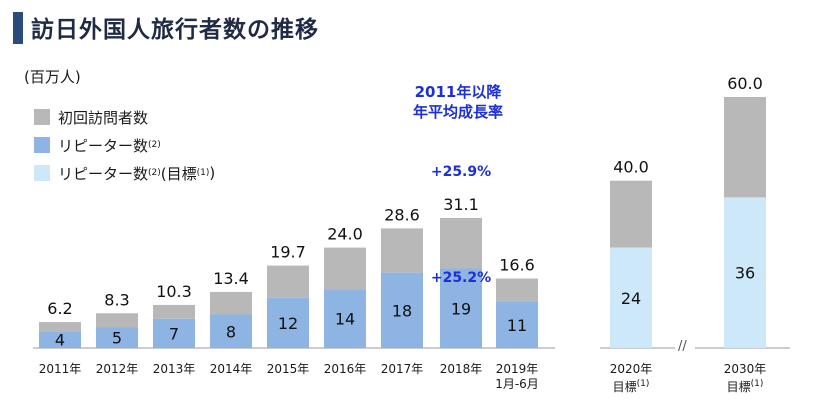 The image size is (814, 410). What do you see at coordinates (458, 92) in the screenshot?
I see `growth-note-line1: 2011年以降` at bounding box center [458, 92].